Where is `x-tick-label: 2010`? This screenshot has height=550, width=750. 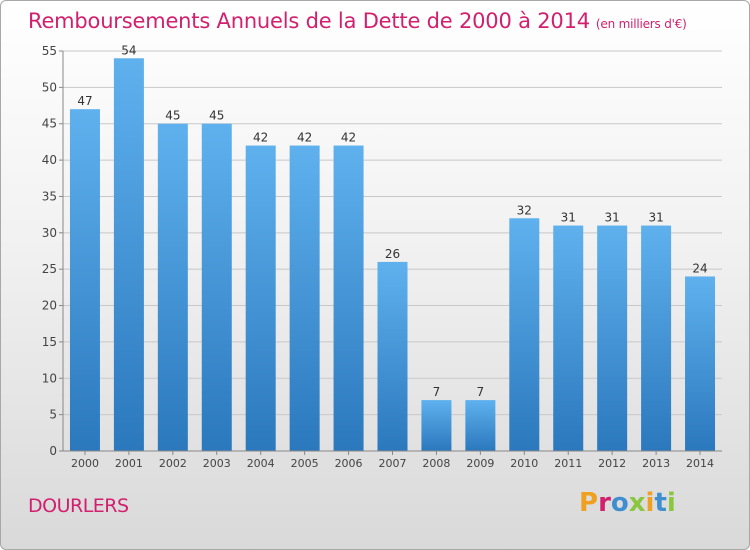 x-tick-label: 2010 is located at coordinates (524, 463).